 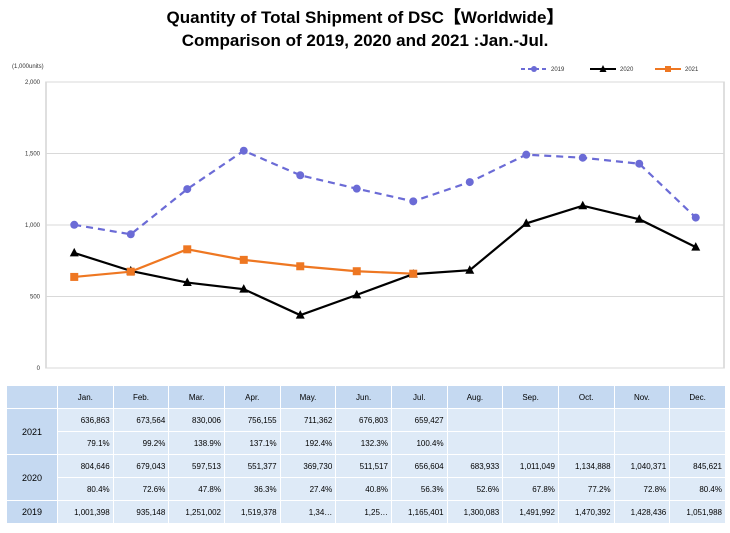 What do you see at coordinates (642, 466) in the screenshot?
I see `table-cell-value: 1,040,371` at bounding box center [642, 466].